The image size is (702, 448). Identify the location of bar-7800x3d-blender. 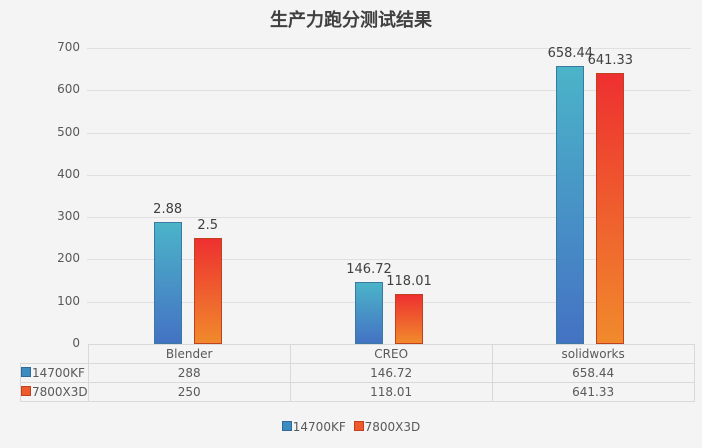
(207, 291).